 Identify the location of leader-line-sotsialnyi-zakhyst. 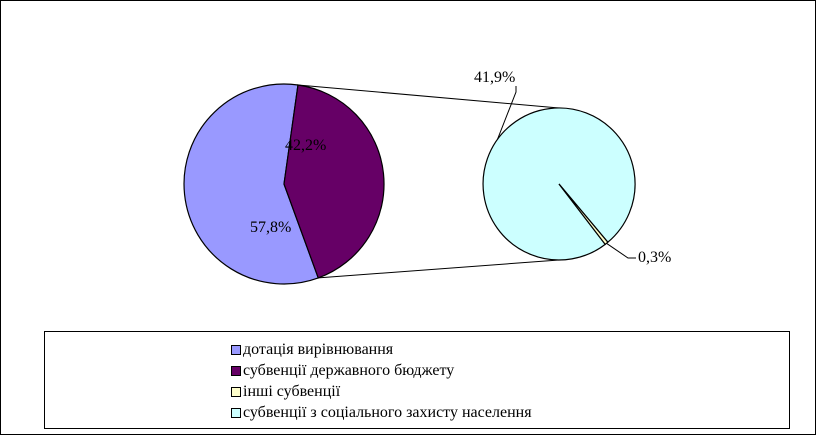
(507, 113).